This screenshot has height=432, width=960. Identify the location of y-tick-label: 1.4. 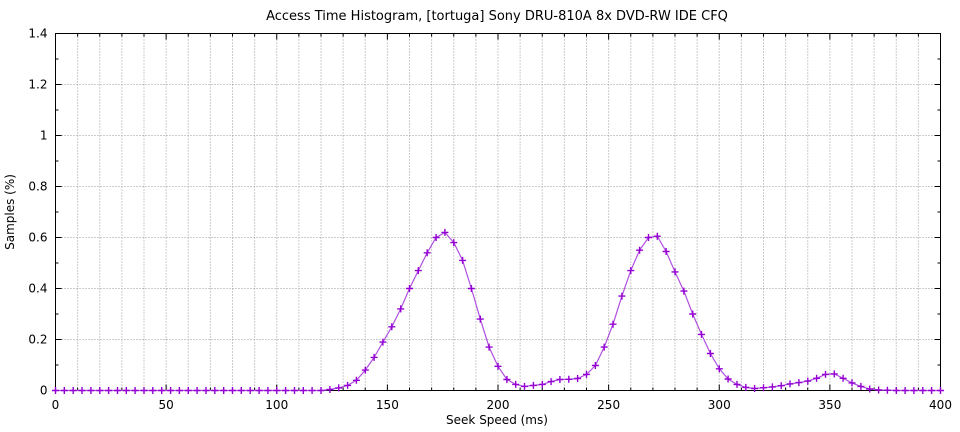
(37, 34).